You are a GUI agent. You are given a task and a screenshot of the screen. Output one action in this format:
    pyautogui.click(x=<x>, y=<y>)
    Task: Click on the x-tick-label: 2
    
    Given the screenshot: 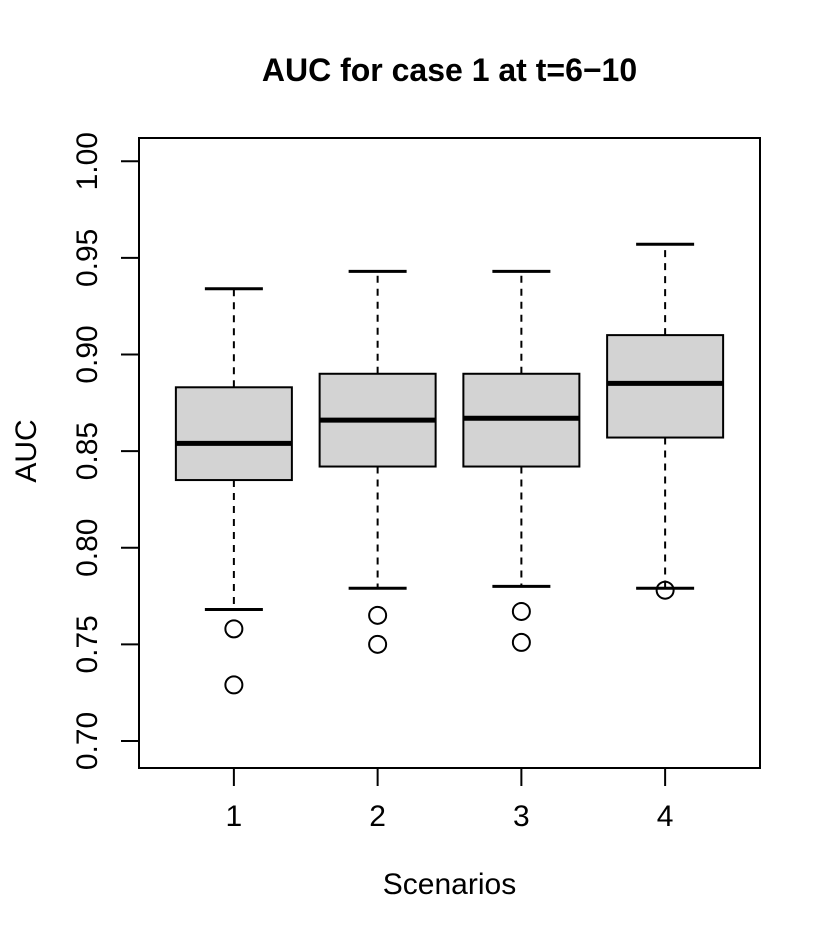 What is the action you would take?
    pyautogui.click(x=377, y=816)
    